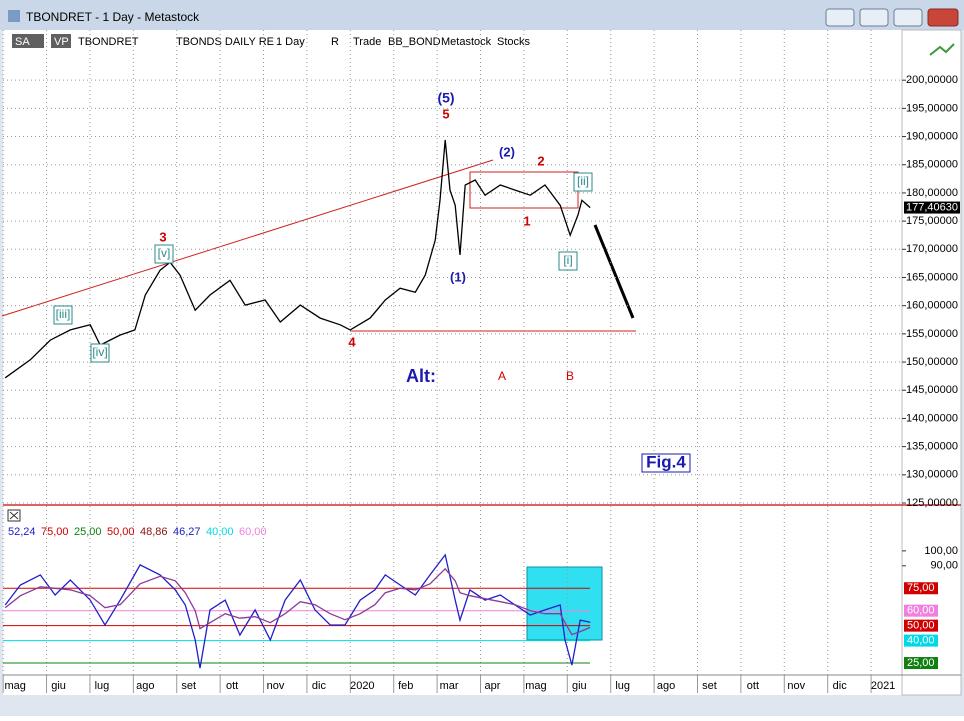 Image resolution: width=964 pixels, height=721 pixels. What do you see at coordinates (932, 390) in the screenshot?
I see `y-tick-label: 145,00000` at bounding box center [932, 390].